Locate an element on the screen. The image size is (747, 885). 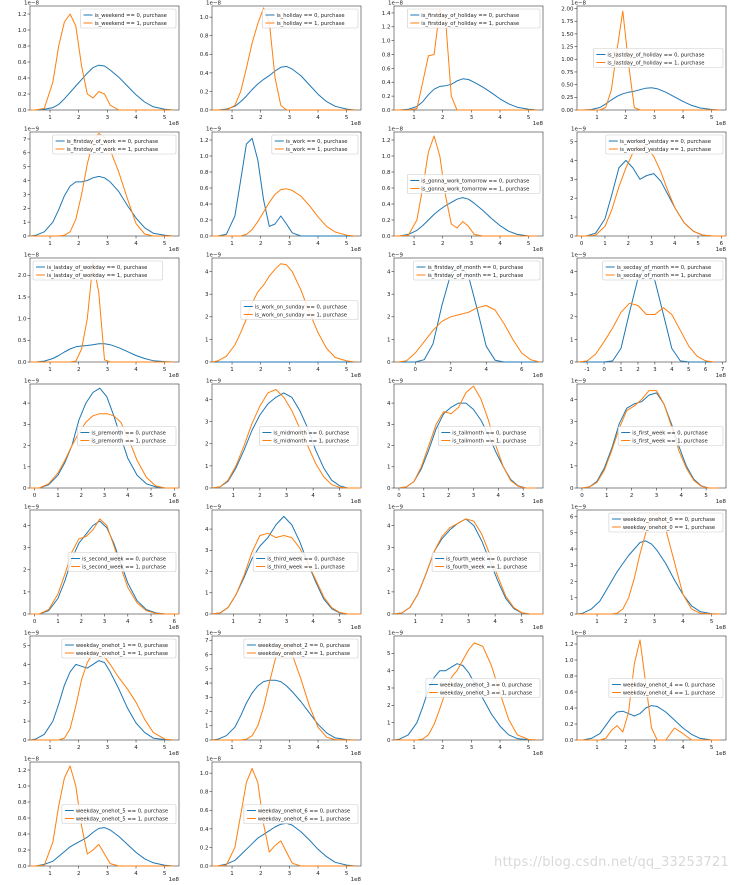
legend-label: is_weekend == 1, purchase is located at coordinates (131, 24).